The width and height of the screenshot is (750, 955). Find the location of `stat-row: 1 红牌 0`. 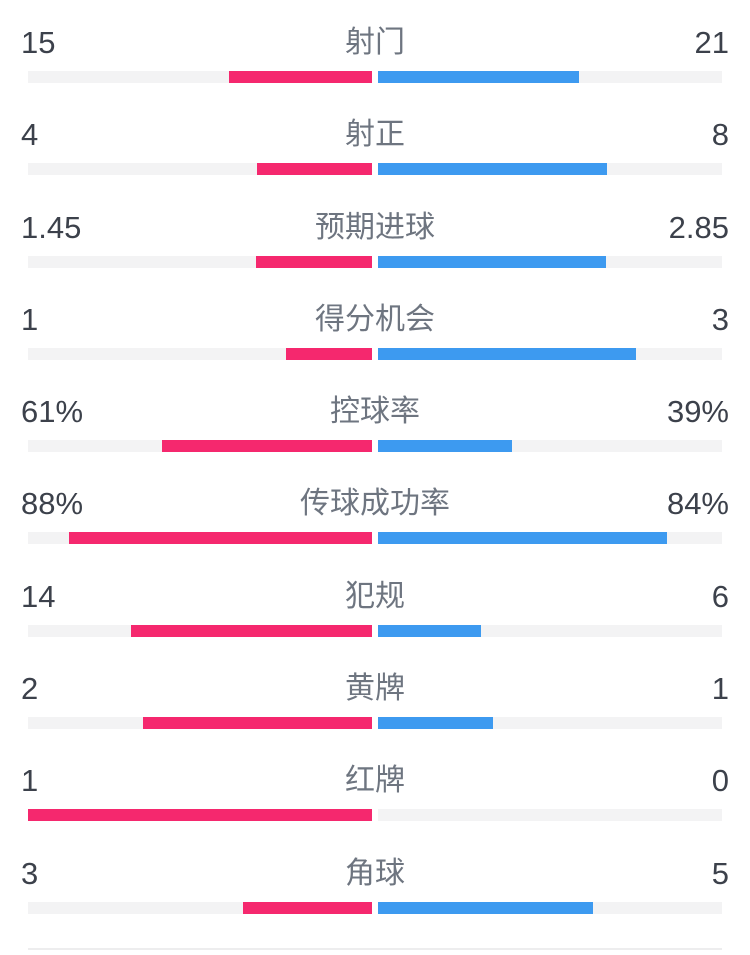

stat-row: 1 红牌 0 is located at coordinates (375, 797).